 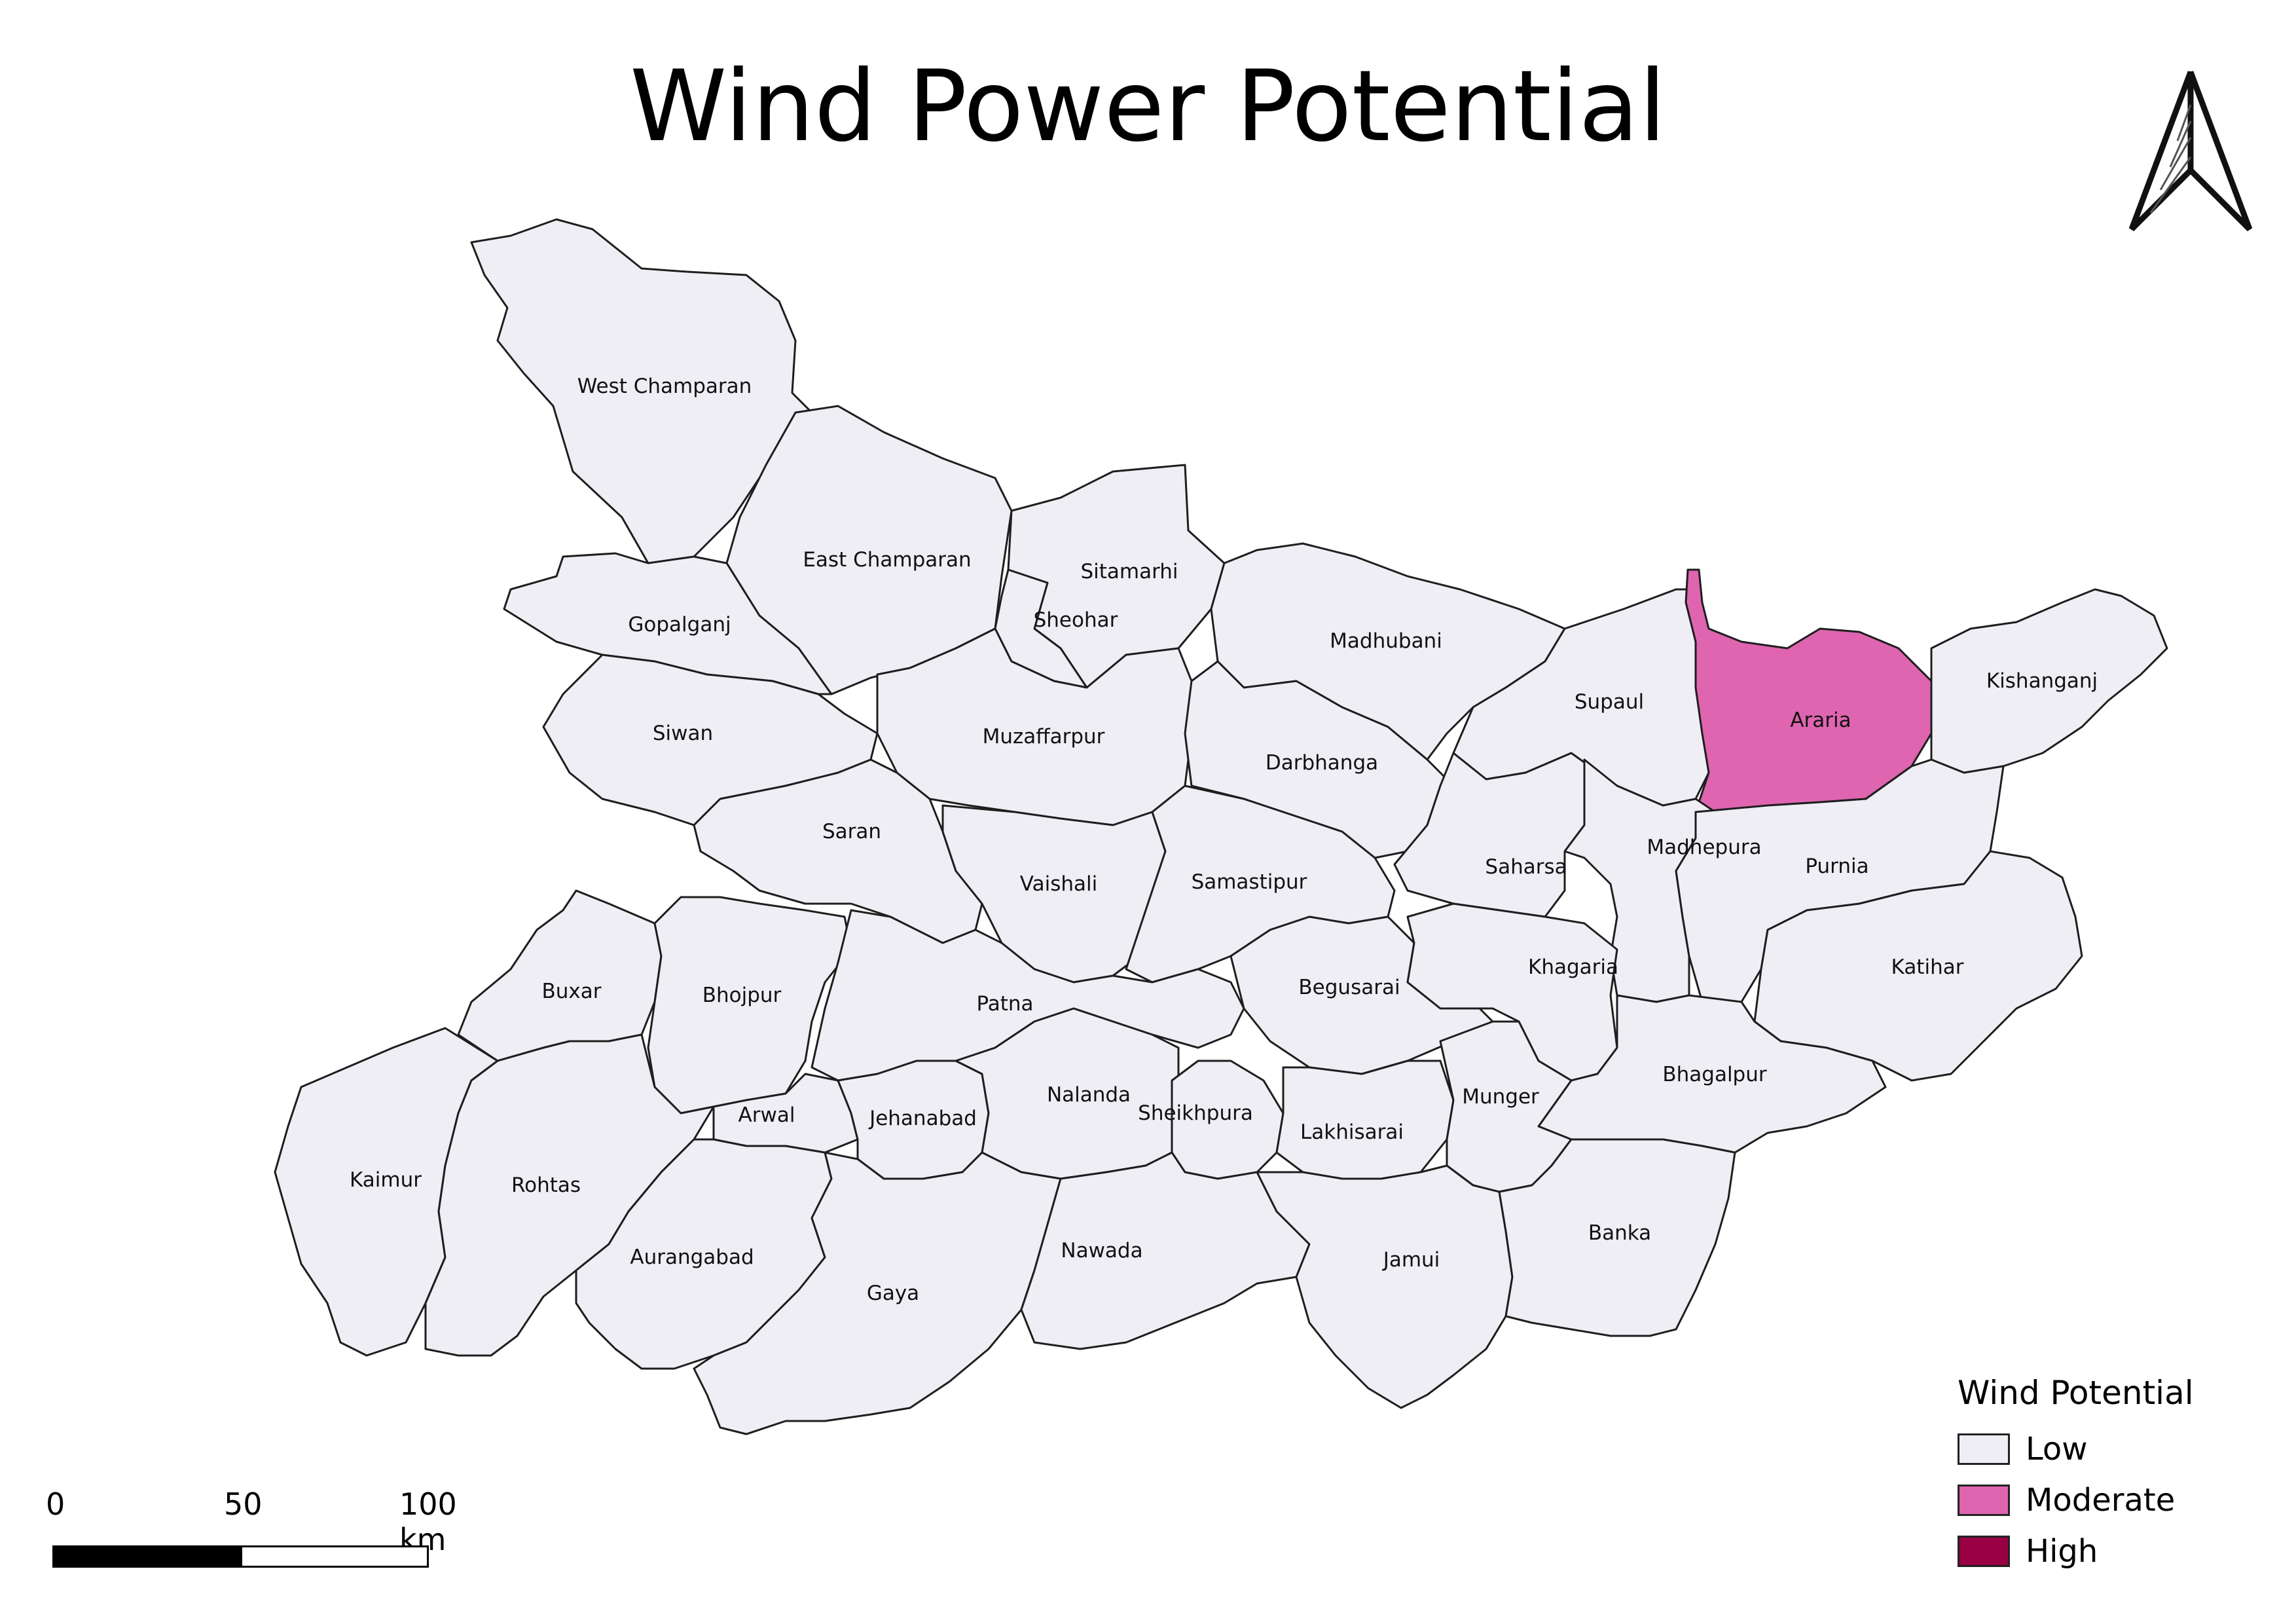 What do you see at coordinates (2101, 1500) in the screenshot?
I see `legend-label-moderate: Moderate` at bounding box center [2101, 1500].